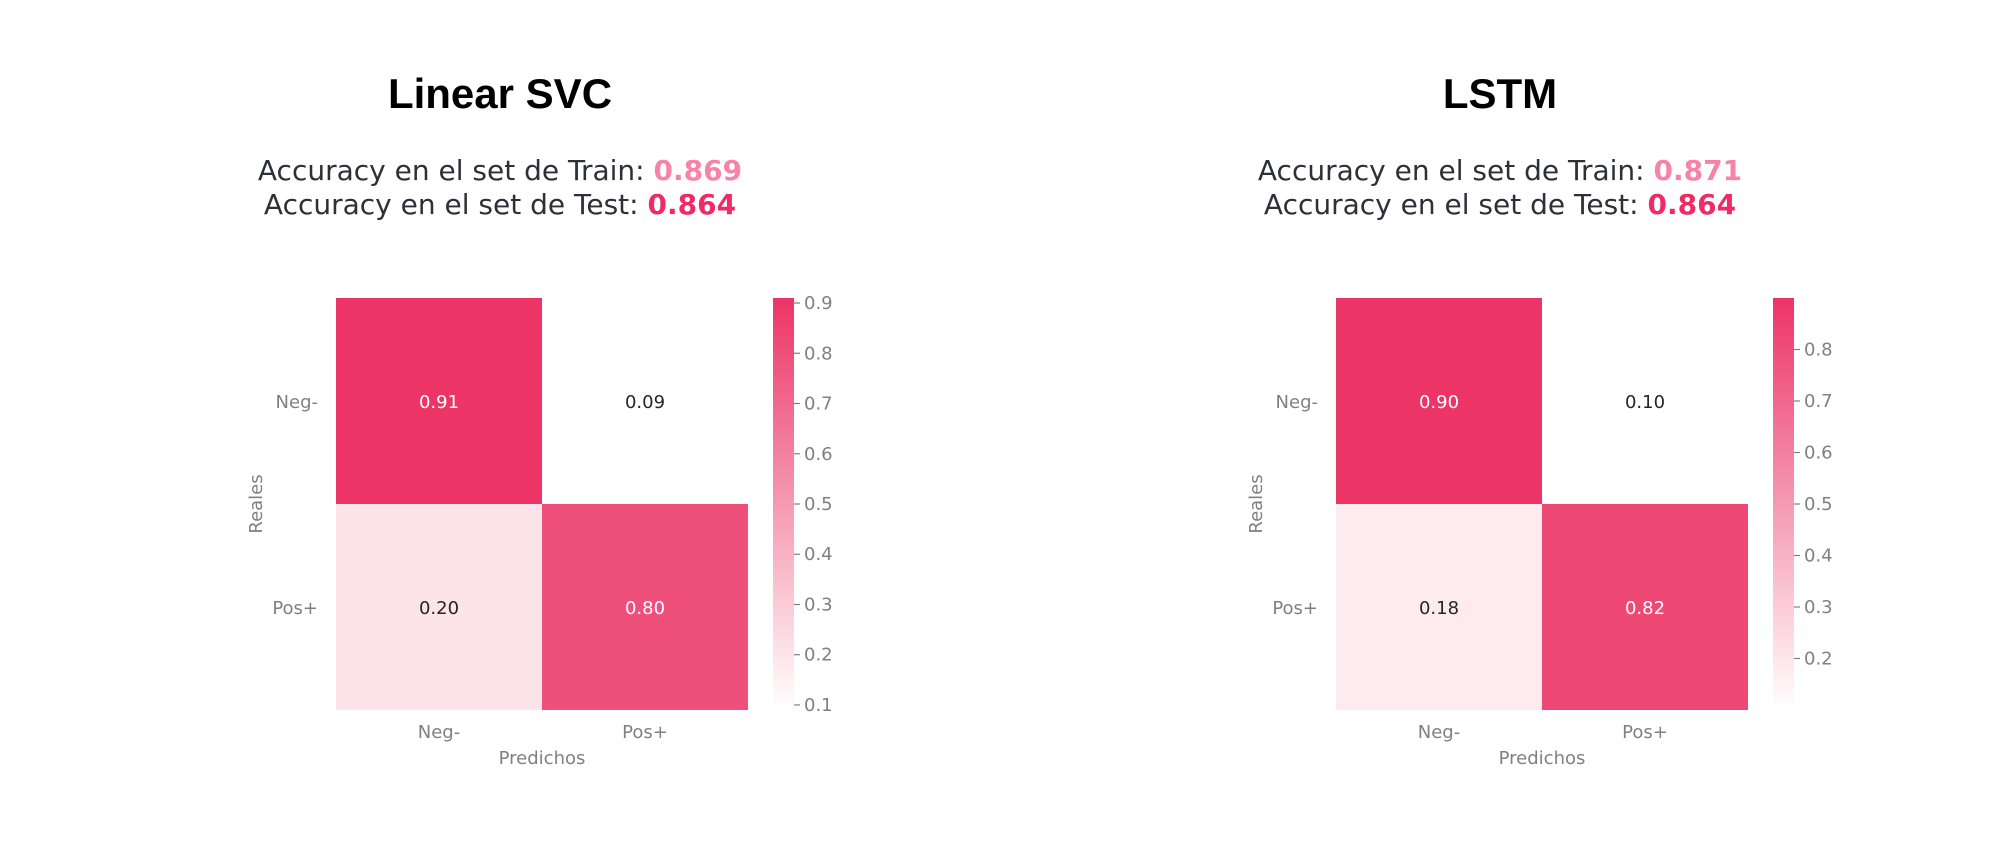  I want to click on colorbar-tick-label: 0.1, so click(818, 705).